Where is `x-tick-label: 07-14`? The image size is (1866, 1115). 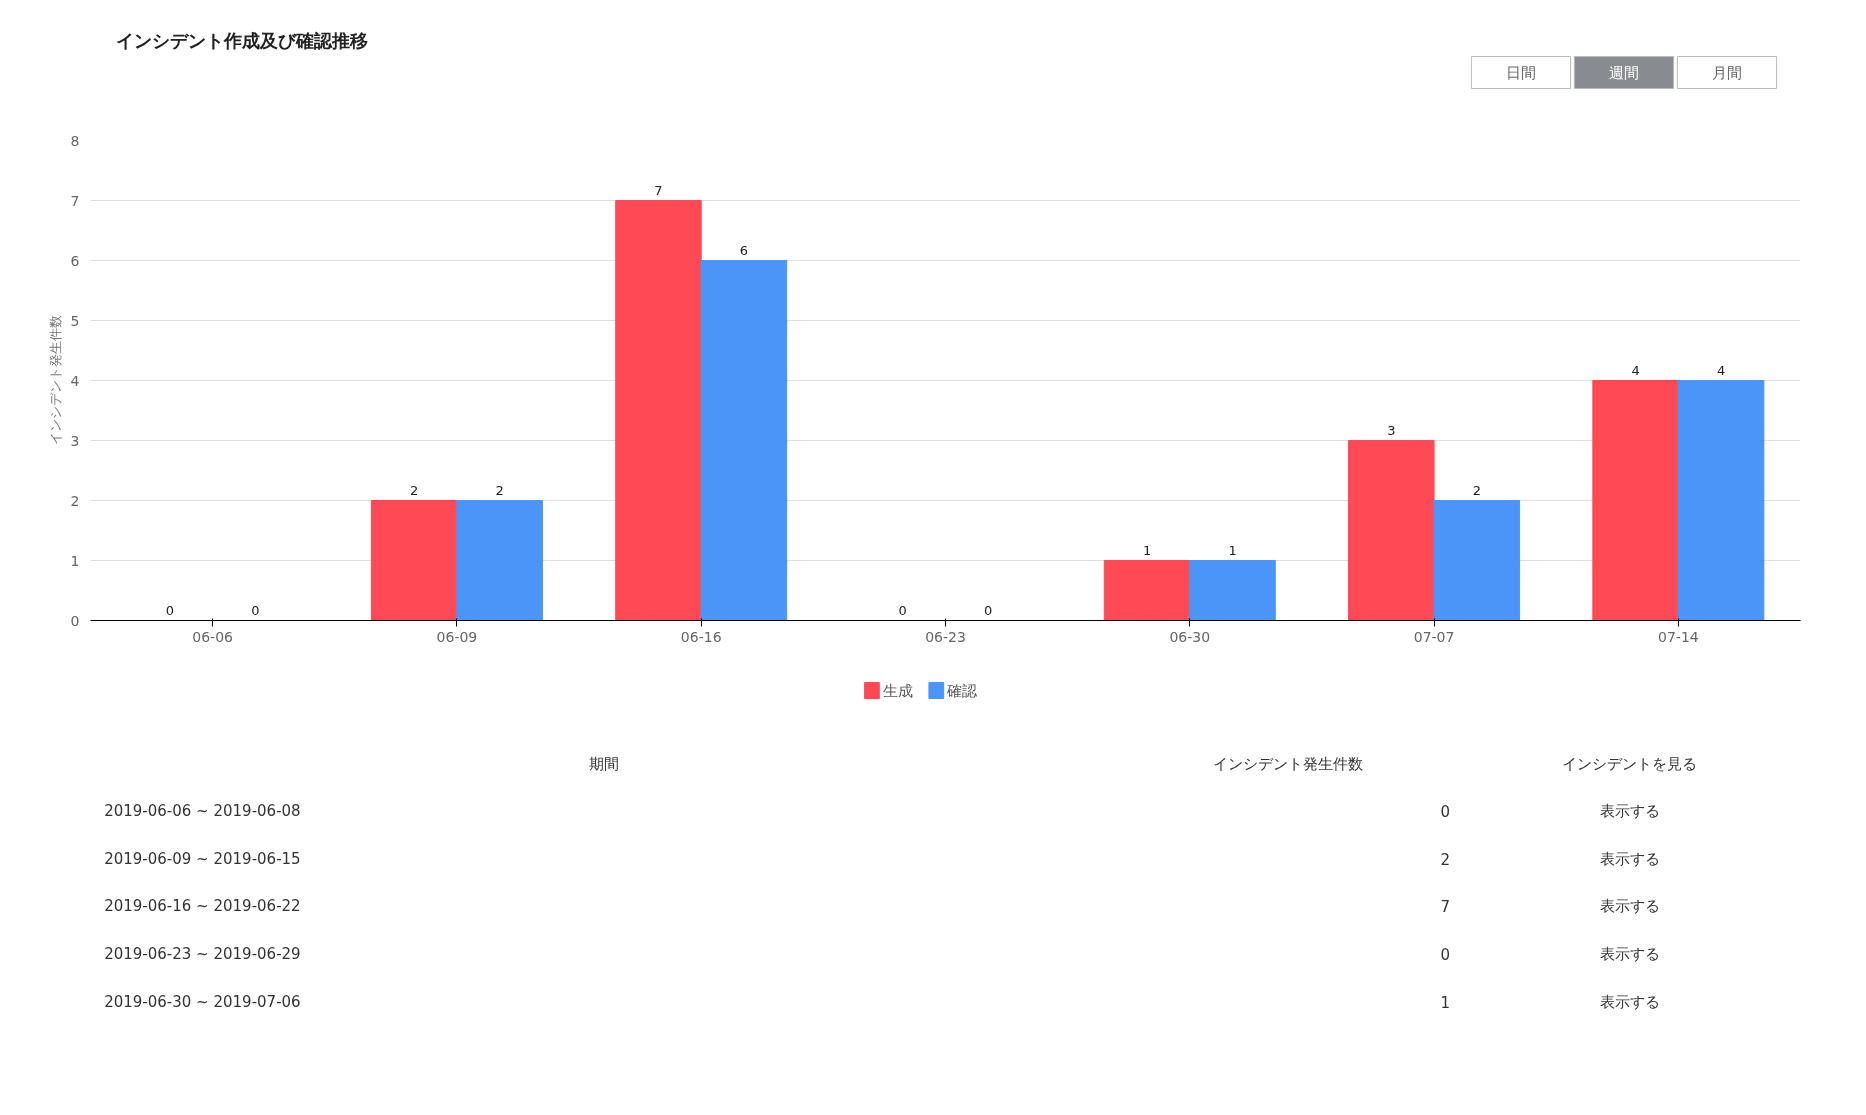
x-tick-label: 07-14 is located at coordinates (1678, 636).